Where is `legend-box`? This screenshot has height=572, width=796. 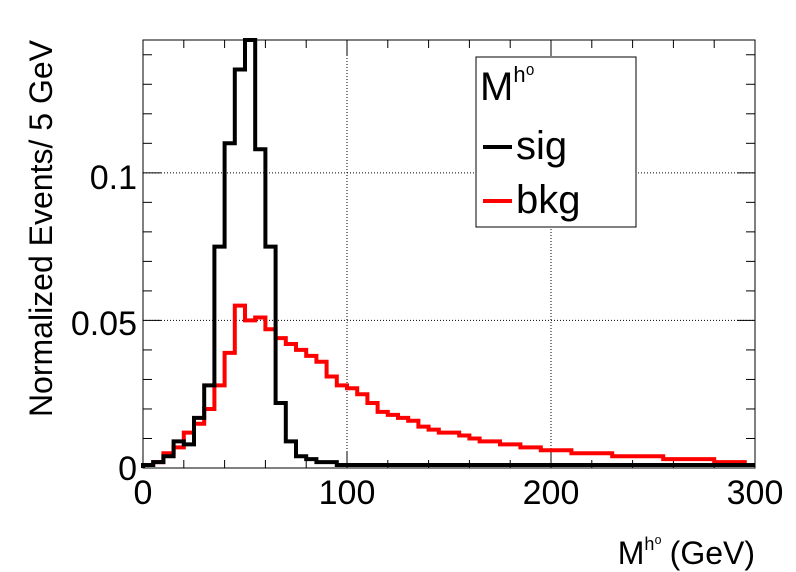
legend-box is located at coordinates (556, 142).